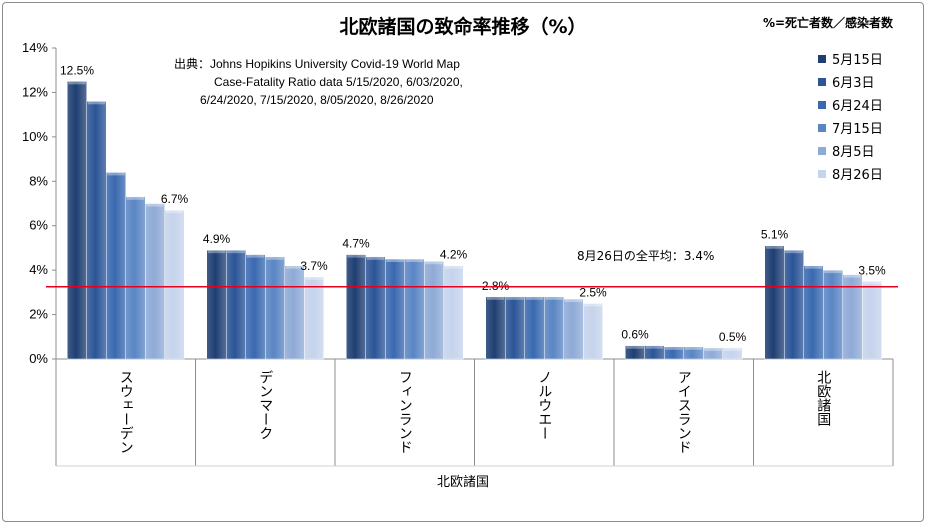  Describe the element at coordinates (635, 335) in the screenshot. I see `data-label: 0.6%` at that location.